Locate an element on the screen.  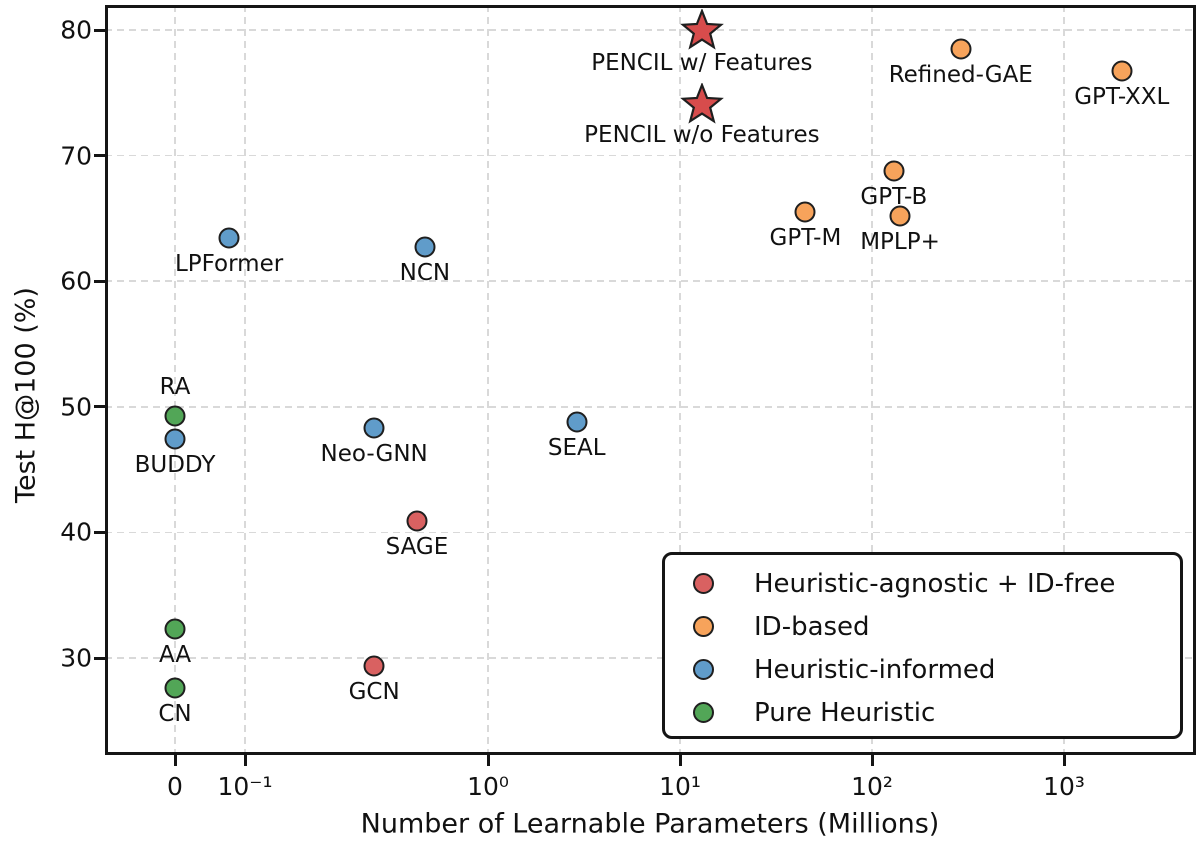
x-tick-label: 10³ is located at coordinates (1064, 786).